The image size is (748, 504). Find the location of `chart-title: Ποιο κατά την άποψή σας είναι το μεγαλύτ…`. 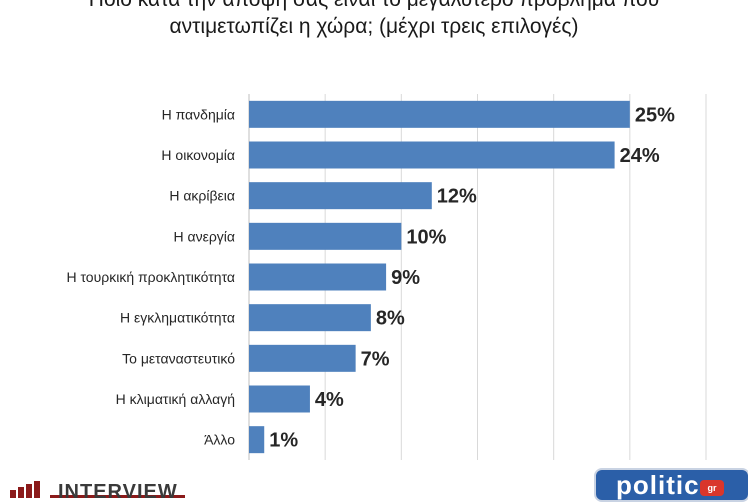

chart-title: Ποιο κατά την άποψή σας είναι το μεγαλύτ… is located at coordinates (374, 20).